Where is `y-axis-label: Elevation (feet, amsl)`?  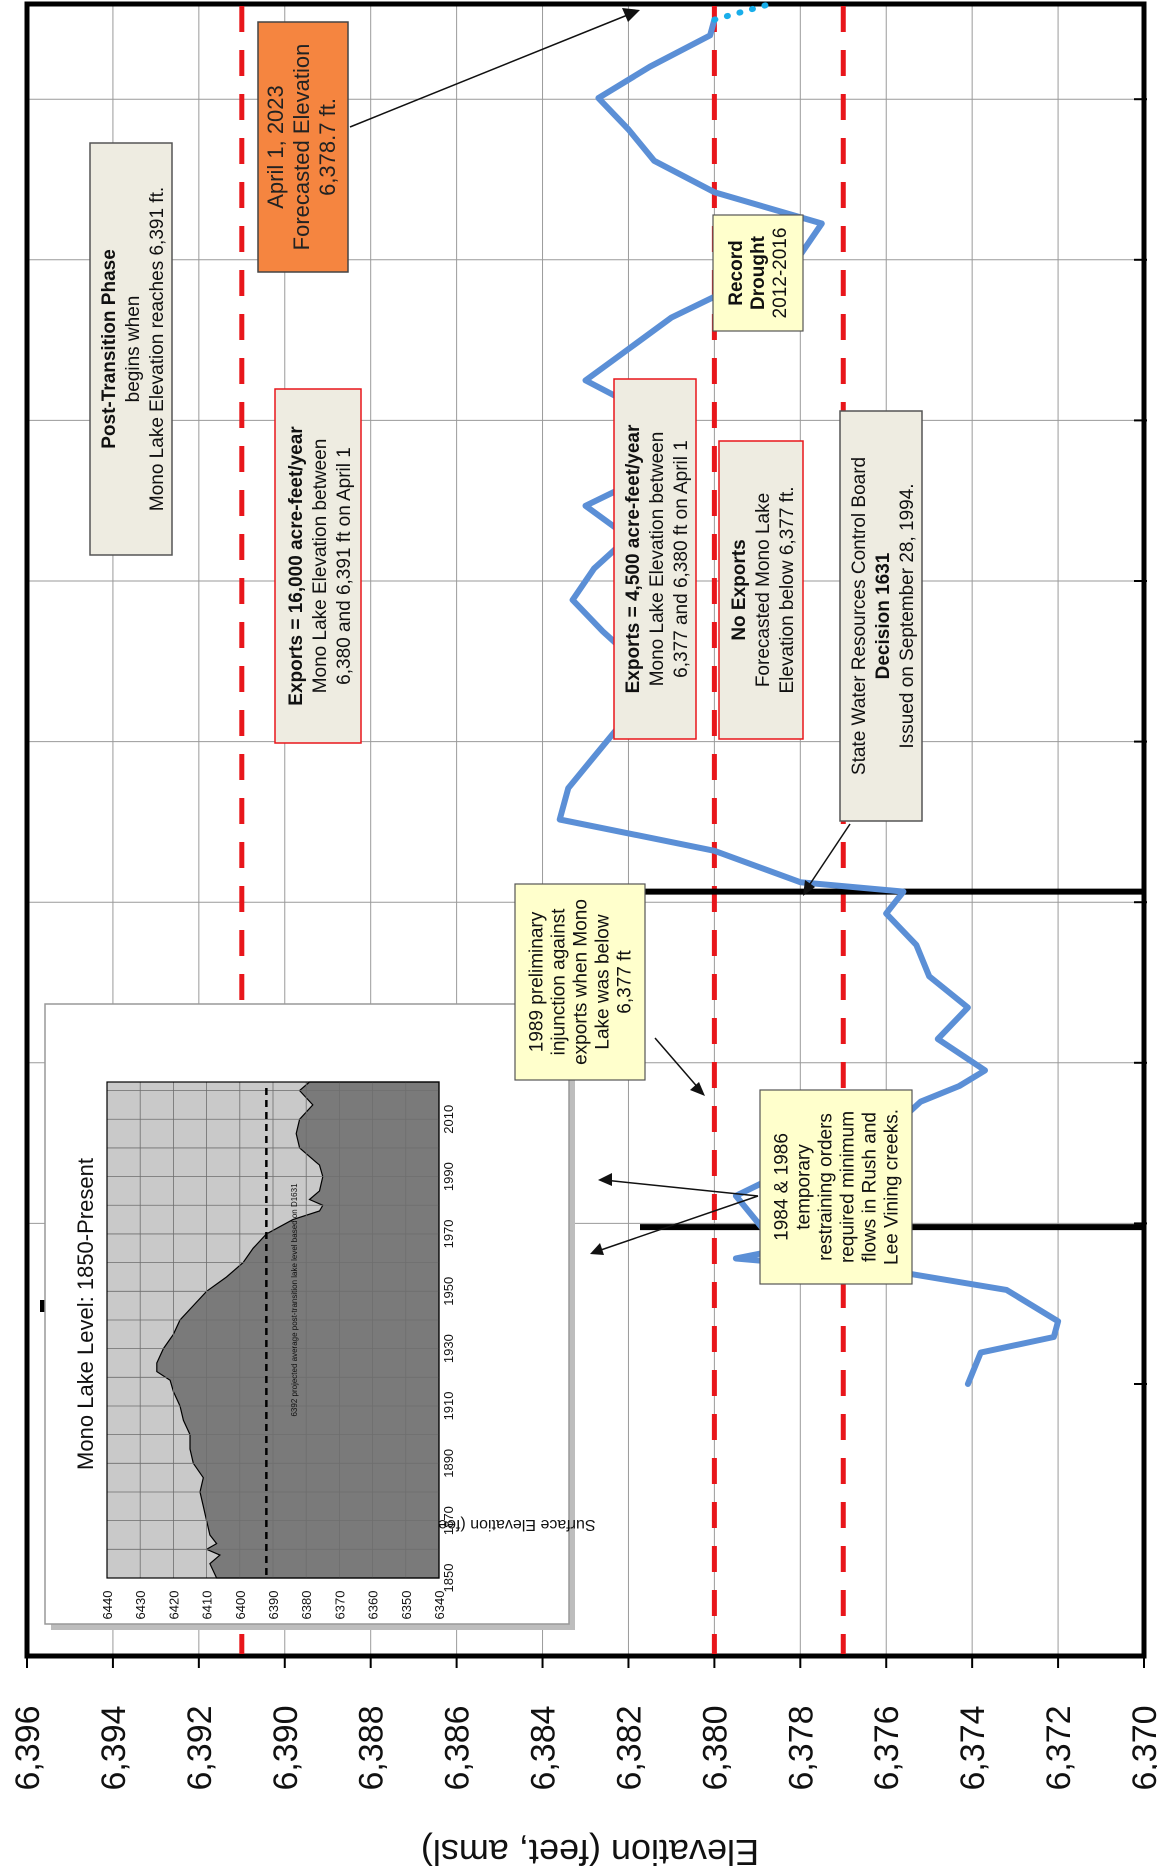
y-axis-label: Elevation (feet, amsl) is located at coordinates (590, 1850).